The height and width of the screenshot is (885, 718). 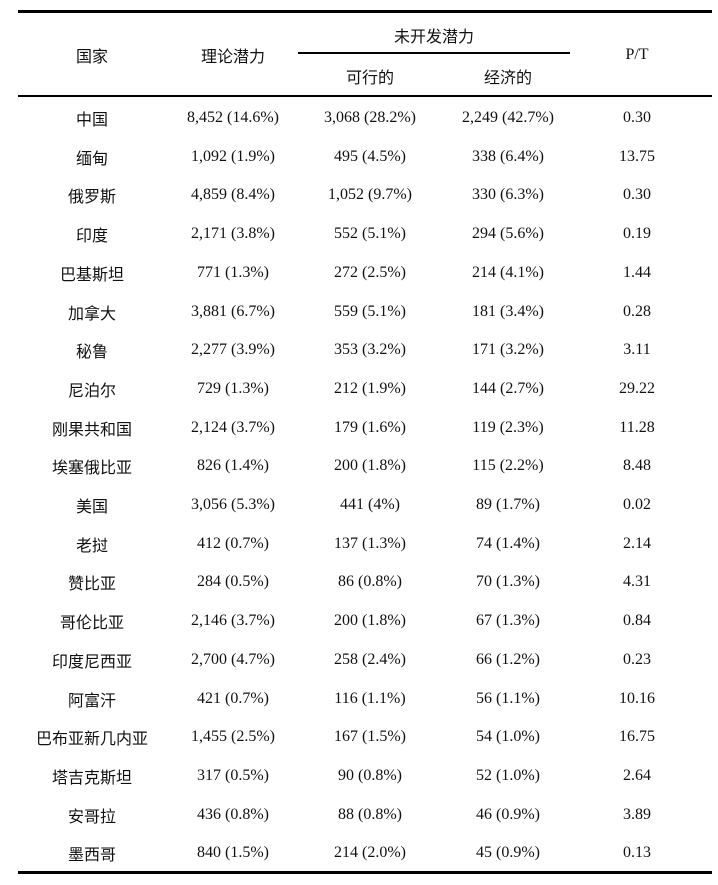 What do you see at coordinates (233, 853) in the screenshot?
I see `cell-theoretical: 840 (1.5%)` at bounding box center [233, 853].